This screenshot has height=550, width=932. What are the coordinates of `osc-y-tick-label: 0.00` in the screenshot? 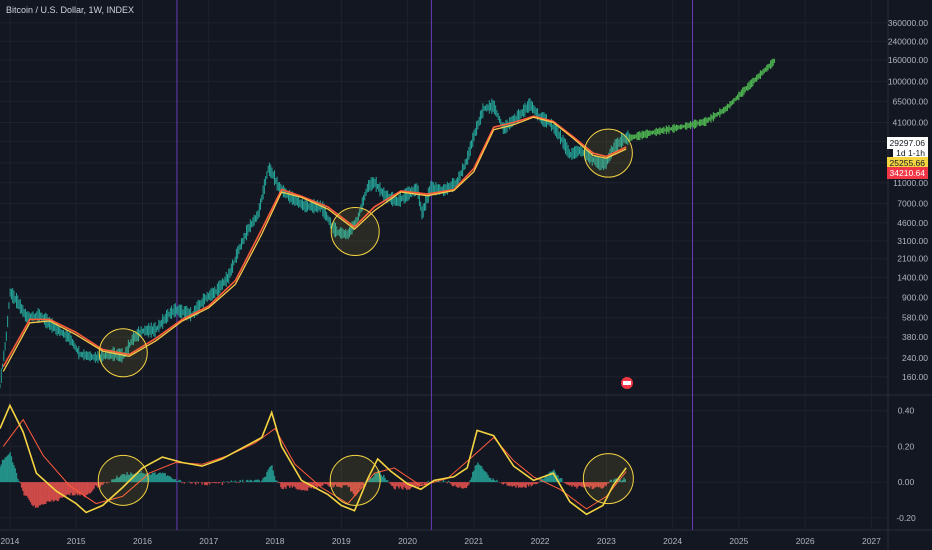 It's located at (906, 482).